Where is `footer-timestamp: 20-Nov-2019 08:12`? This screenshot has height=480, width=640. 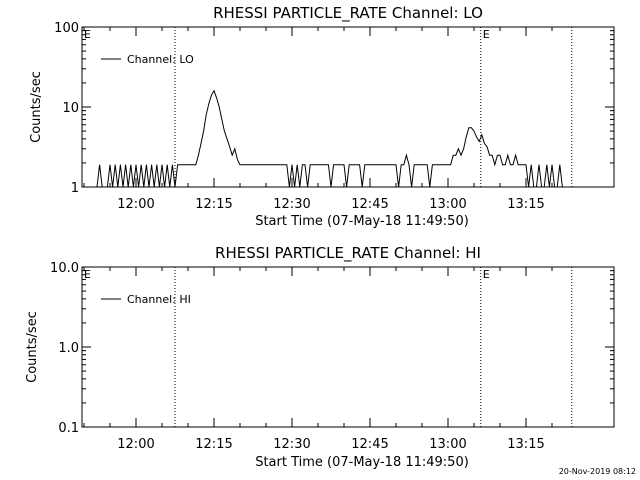
footer-timestamp: 20-Nov-2019 08:12 is located at coordinates (597, 471).